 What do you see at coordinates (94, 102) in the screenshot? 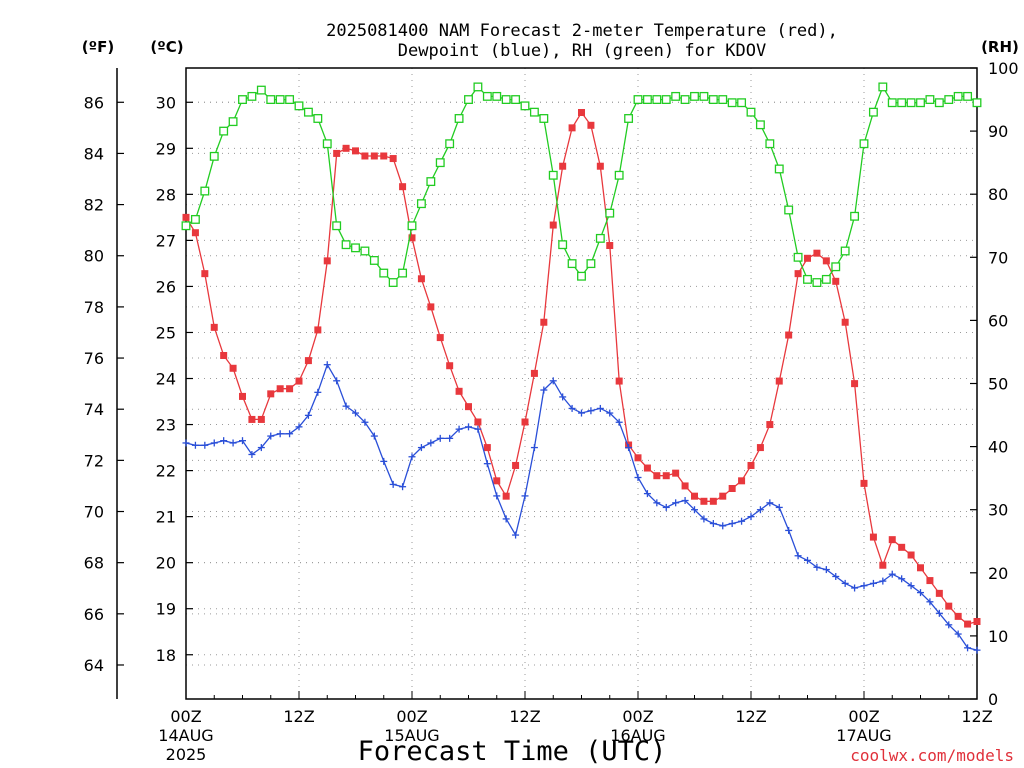
I see `fahrenheit-tick-label: 86` at bounding box center [94, 102].